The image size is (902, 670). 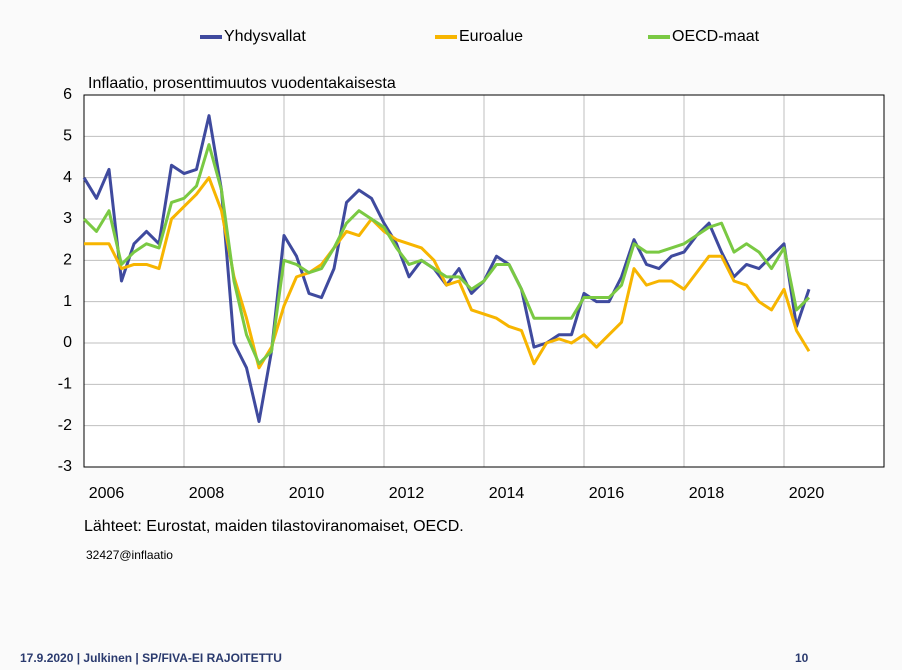 I want to click on y-tick-label: 3, so click(x=67, y=218).